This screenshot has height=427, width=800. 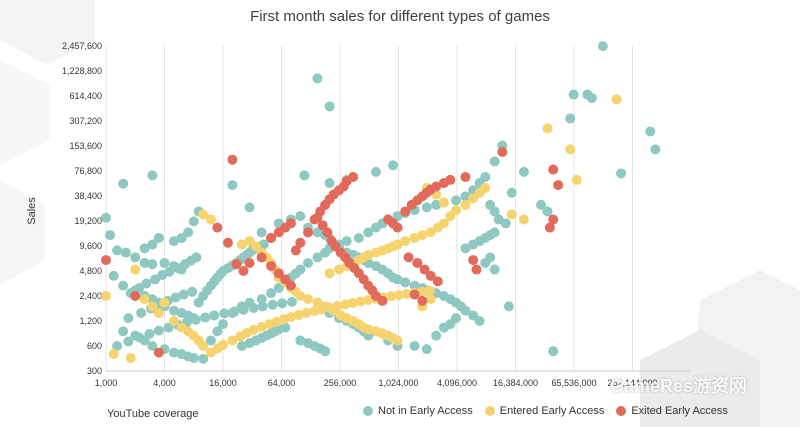 I want to click on y-tick-label: 2,457,600, so click(x=82, y=46).